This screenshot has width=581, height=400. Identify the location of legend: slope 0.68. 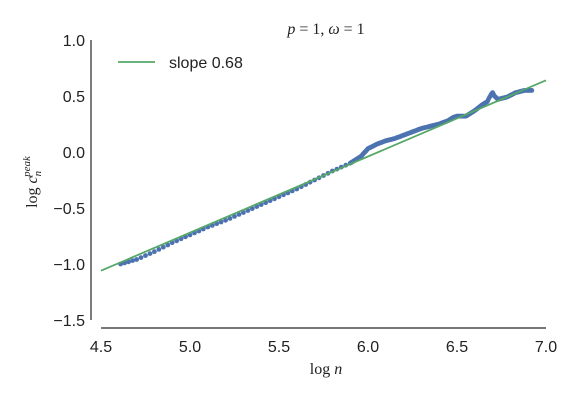
(180, 63).